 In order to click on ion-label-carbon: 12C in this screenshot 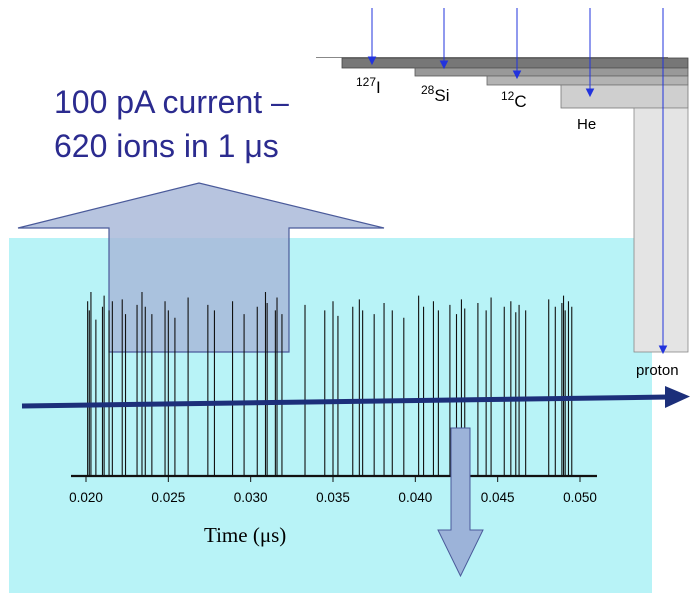, I will do `click(514, 100)`.